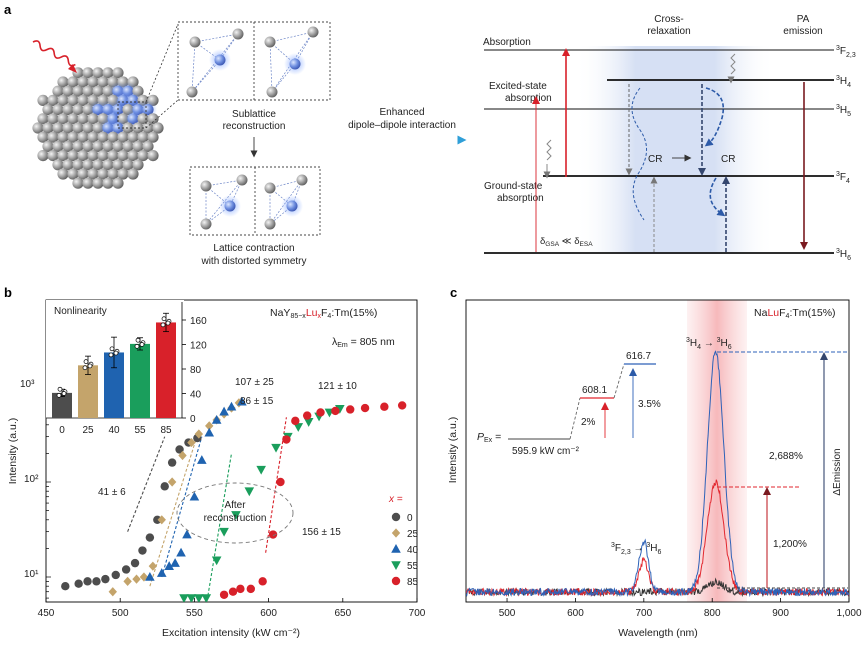 Image resolution: width=865 pixels, height=646 pixels. Describe the element at coordinates (709, 344) in the screenshot. I see `peak-label-h4: 3H4 → 3H6` at that location.